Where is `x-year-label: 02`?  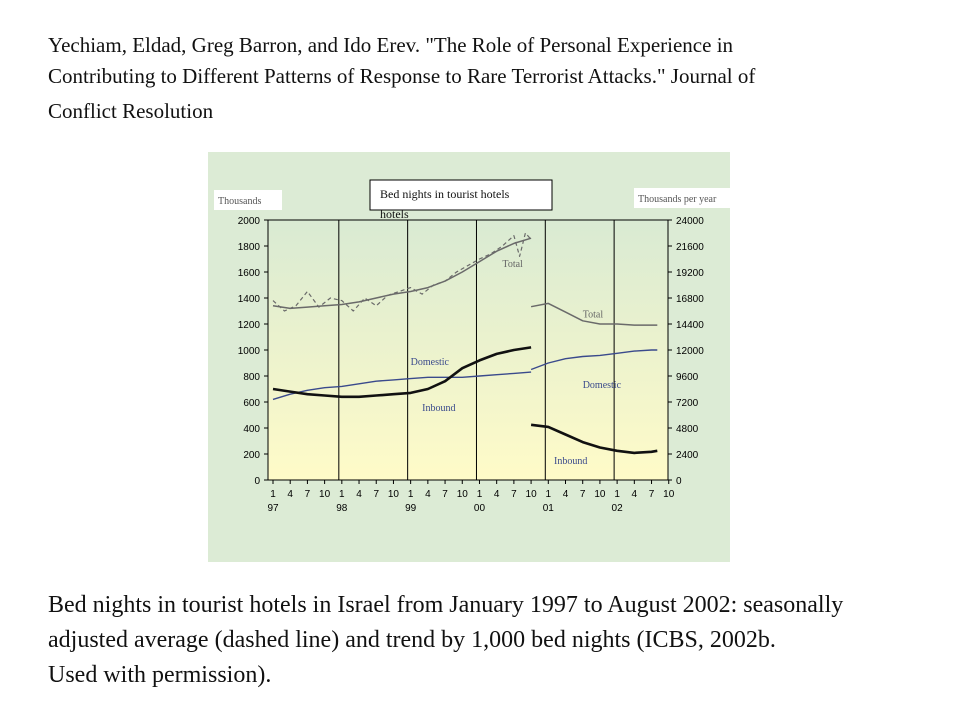
x-year-label: 02 is located at coordinates (618, 508).